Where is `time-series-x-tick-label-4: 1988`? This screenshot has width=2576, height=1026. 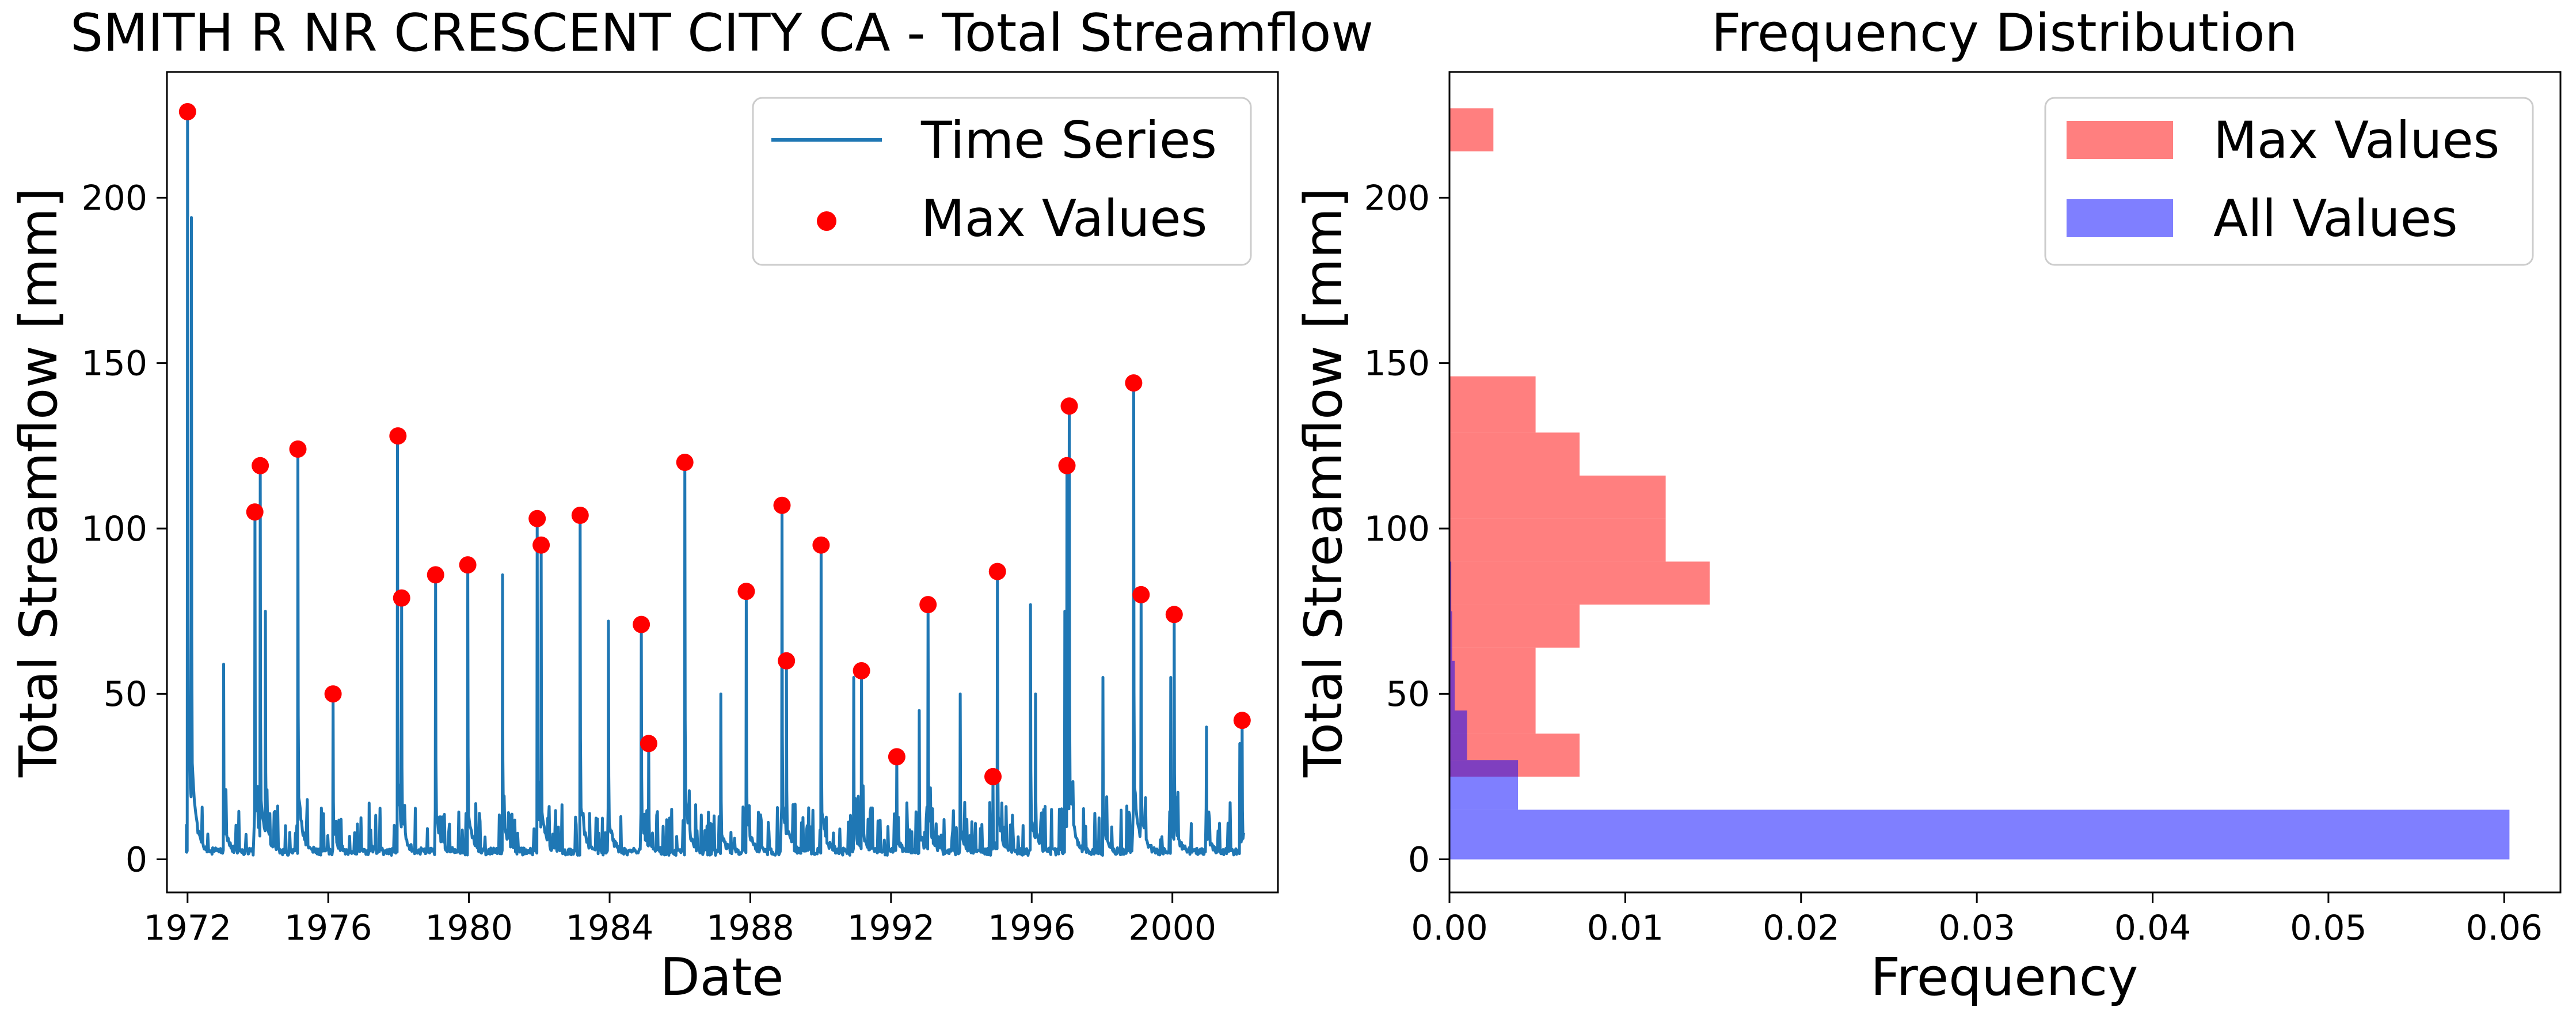
time-series-x-tick-label-4: 1988 is located at coordinates (750, 928).